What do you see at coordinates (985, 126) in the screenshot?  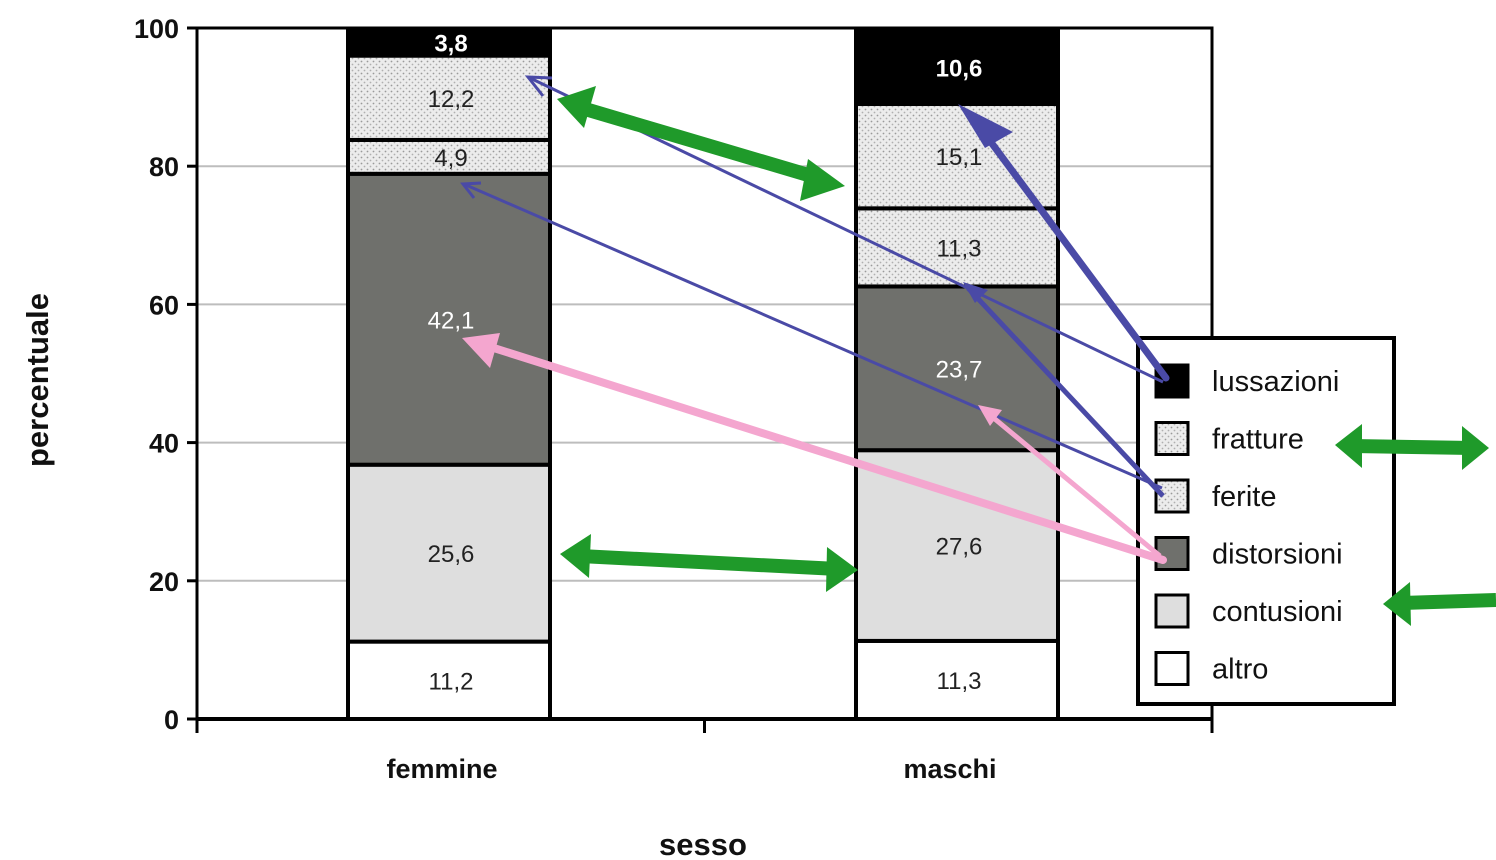 I see `blue-arrowhead-lussazioni` at bounding box center [985, 126].